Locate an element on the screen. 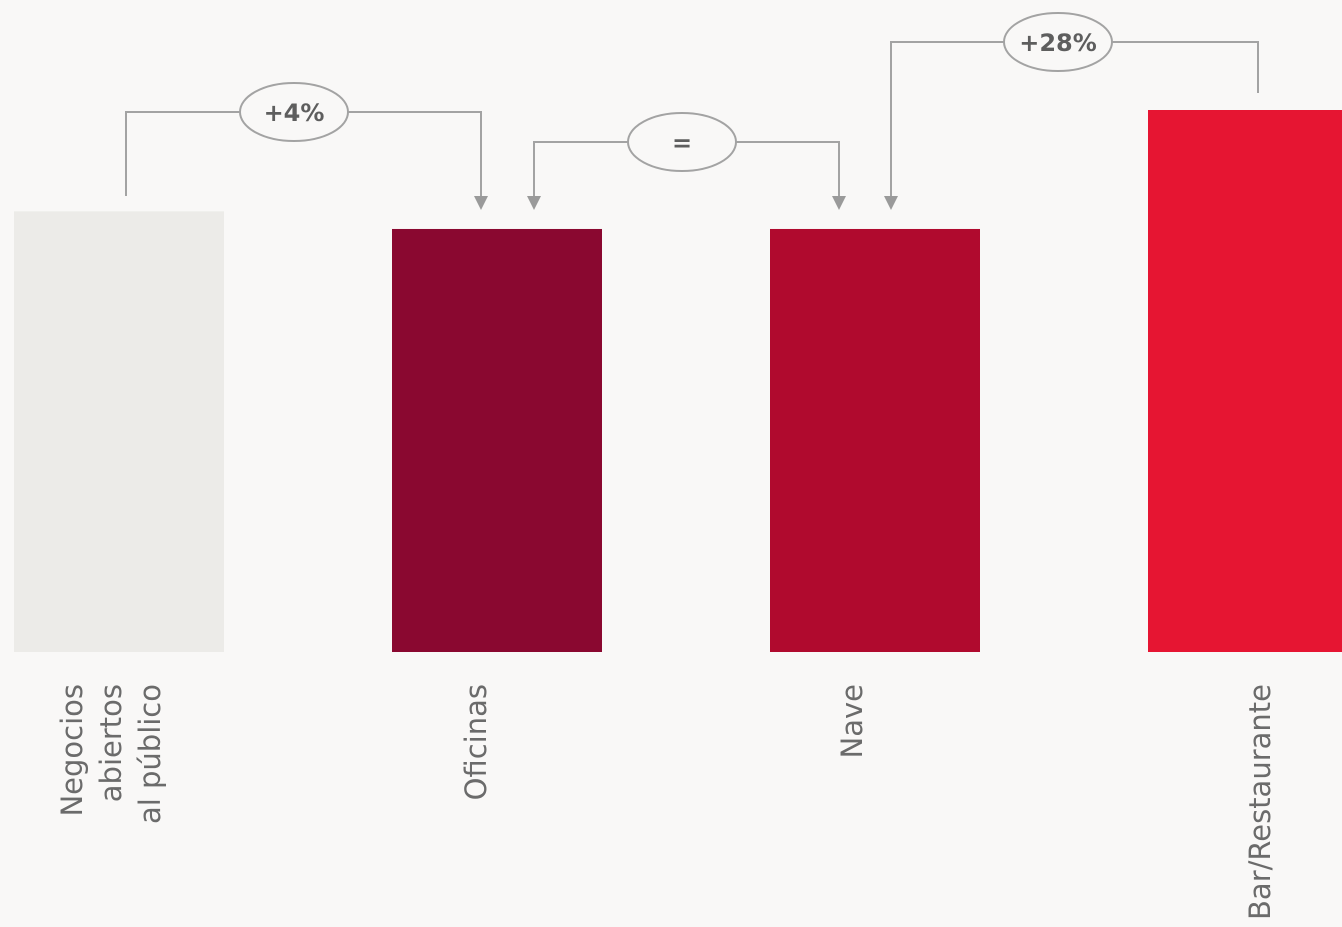 The height and width of the screenshot is (927, 1342). comparison-label-1: = is located at coordinates (682, 143).